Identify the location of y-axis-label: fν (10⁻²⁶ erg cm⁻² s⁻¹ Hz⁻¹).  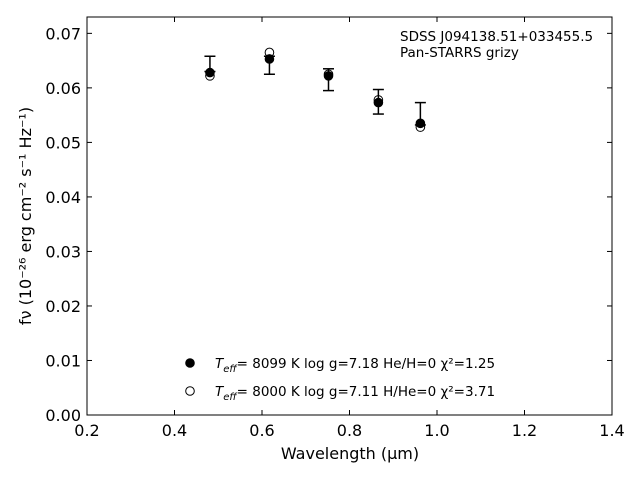
(25, 216).